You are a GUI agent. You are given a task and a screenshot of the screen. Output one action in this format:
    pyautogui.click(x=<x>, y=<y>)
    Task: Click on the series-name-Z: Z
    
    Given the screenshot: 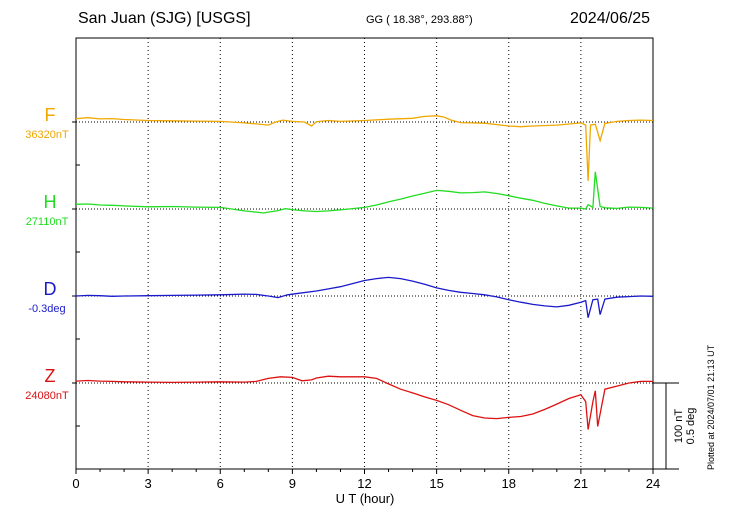 What is the action you would take?
    pyautogui.click(x=50, y=376)
    